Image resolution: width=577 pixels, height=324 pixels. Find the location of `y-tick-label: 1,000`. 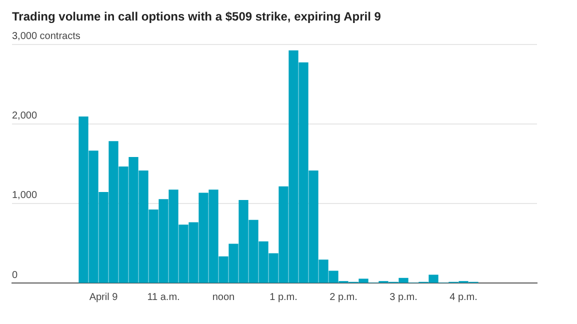

y-tick-label: 1,000 is located at coordinates (25, 196).